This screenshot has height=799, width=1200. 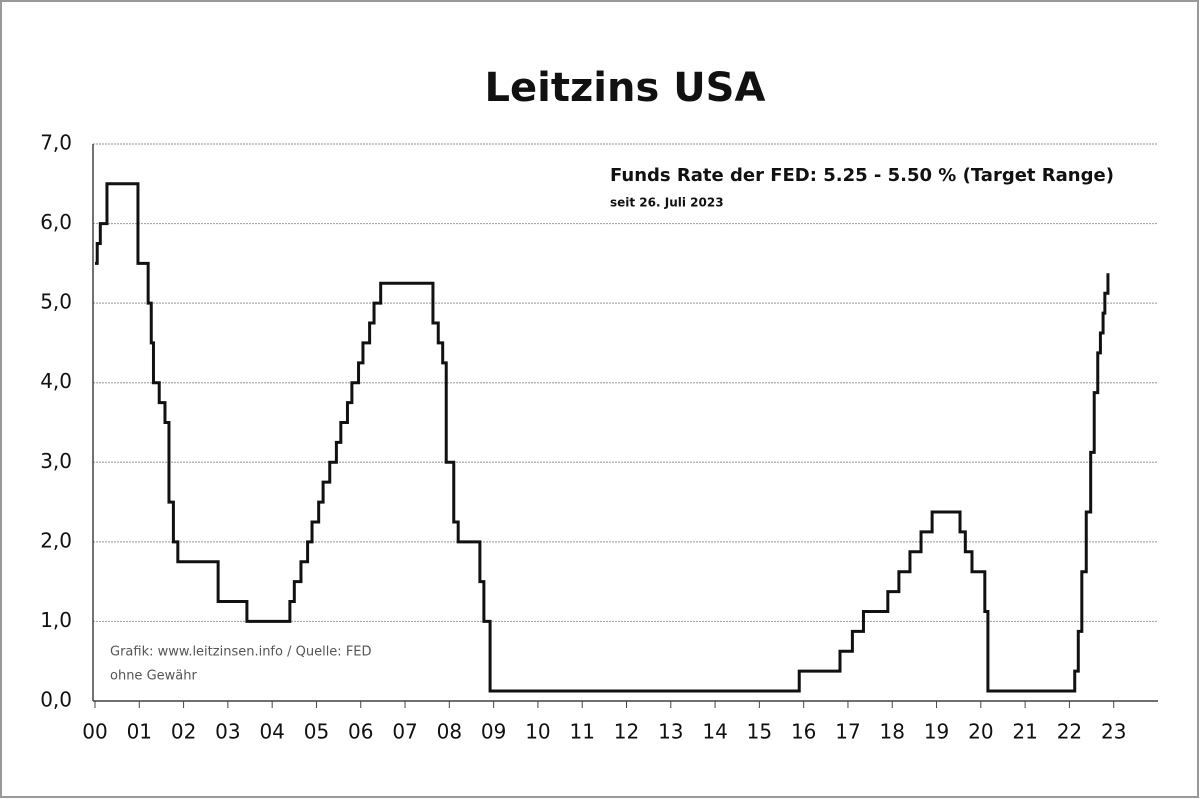 What do you see at coordinates (1024, 732) in the screenshot?
I see `x-tick-label: 21` at bounding box center [1024, 732].